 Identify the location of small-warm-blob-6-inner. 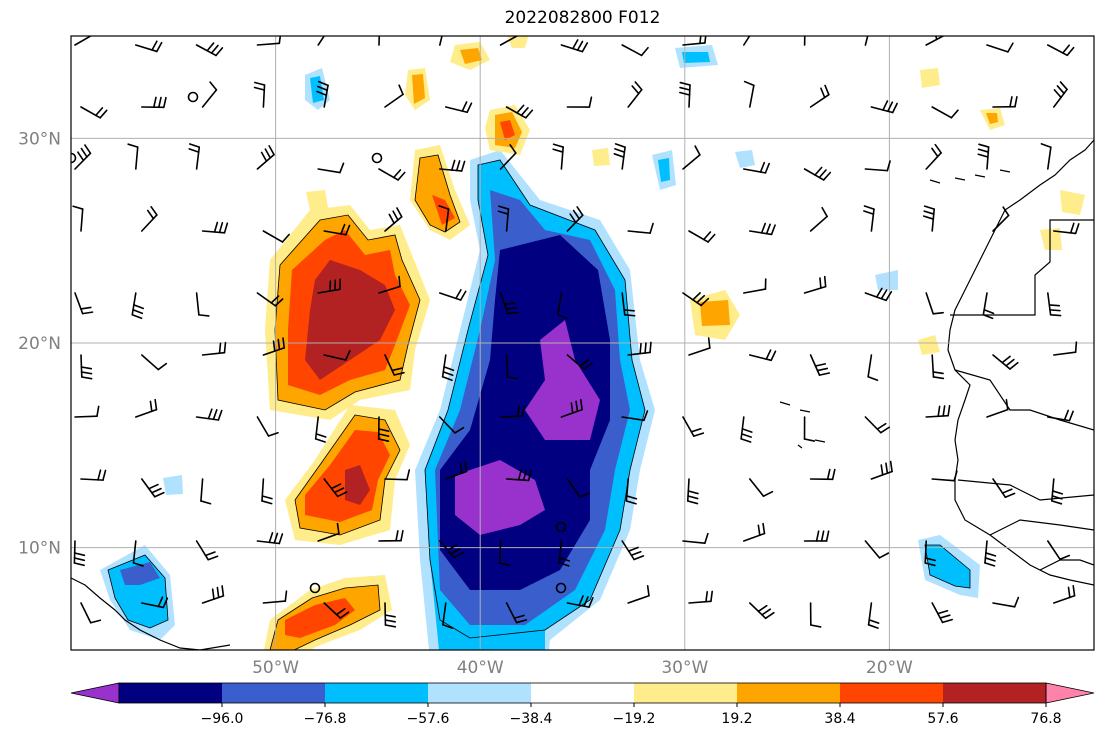
(992, 118).